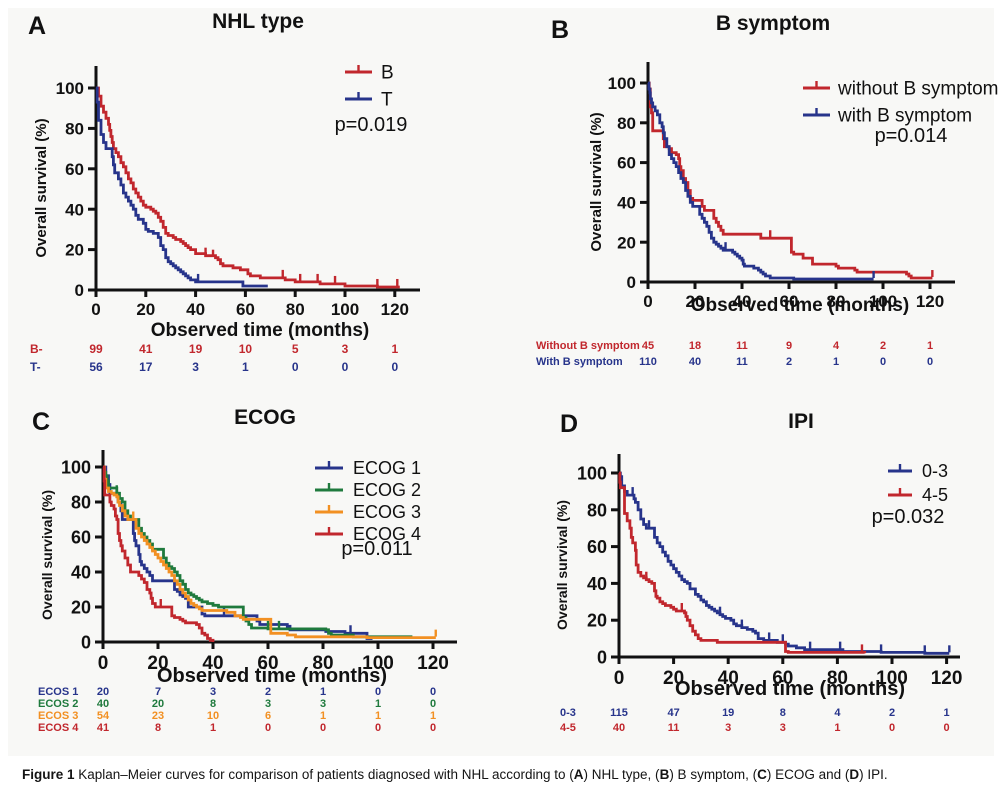 Image resolution: width=1002 pixels, height=807 pixels. I want to click on at-risk-count: 47, so click(673, 713).